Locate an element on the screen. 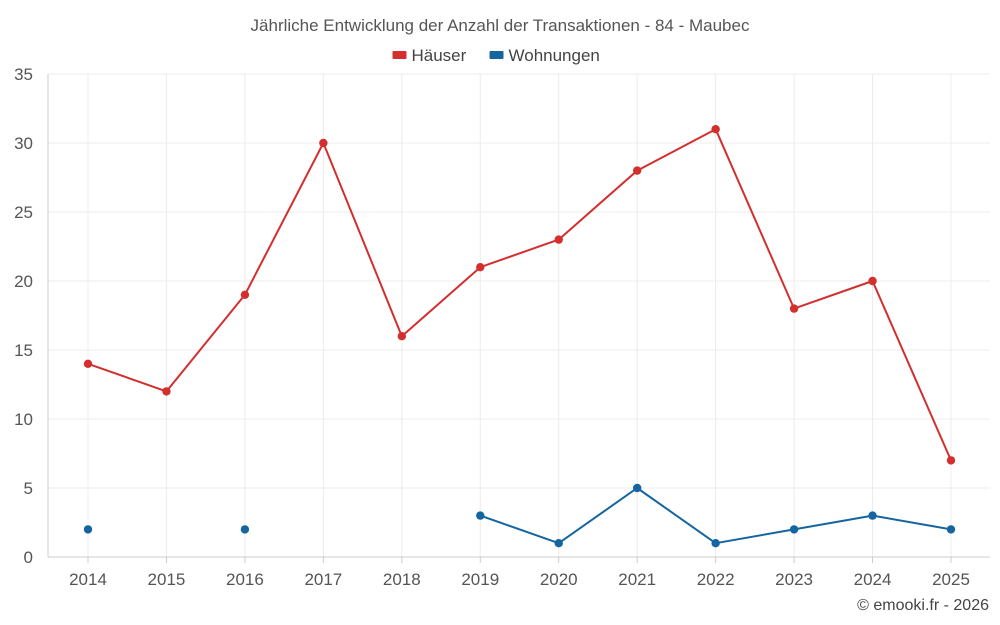  x-tick-label: 2023 is located at coordinates (794, 579).